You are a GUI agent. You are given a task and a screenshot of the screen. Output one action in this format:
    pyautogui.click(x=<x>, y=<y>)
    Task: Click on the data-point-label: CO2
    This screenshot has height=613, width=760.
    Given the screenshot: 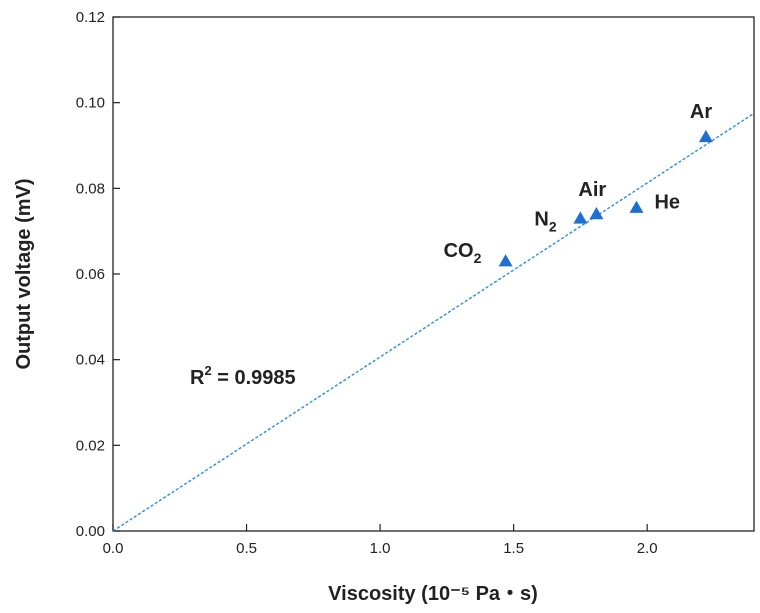 What is the action you would take?
    pyautogui.click(x=463, y=253)
    